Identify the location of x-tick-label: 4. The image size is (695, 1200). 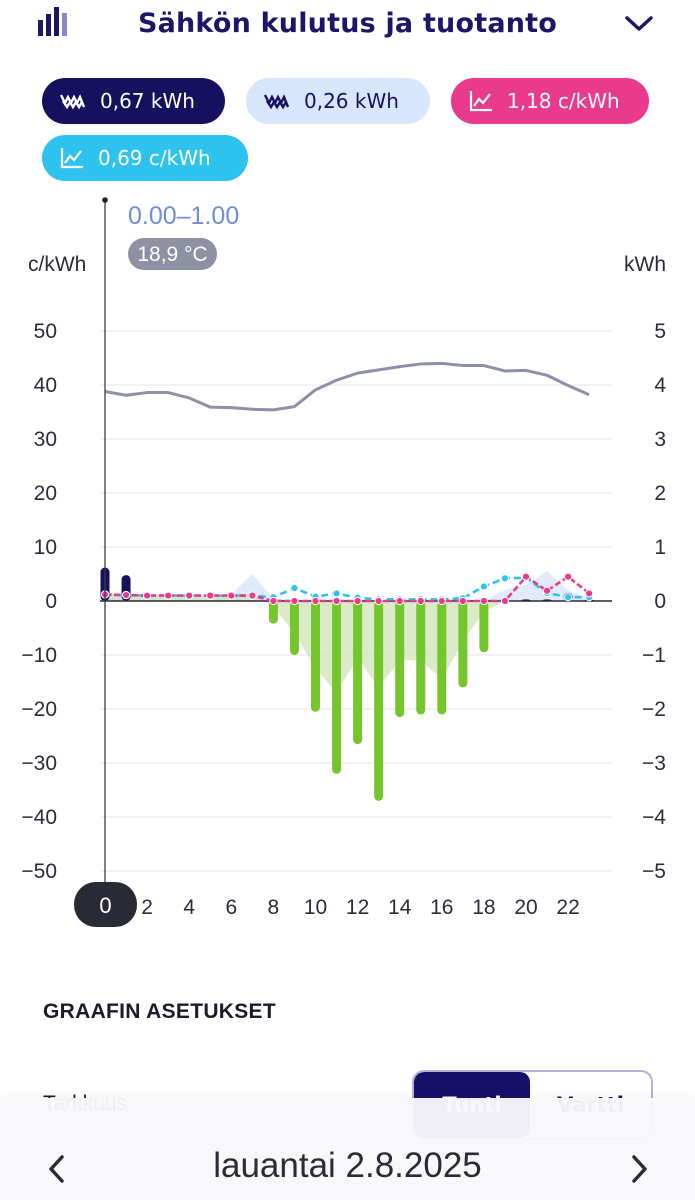
(189, 907).